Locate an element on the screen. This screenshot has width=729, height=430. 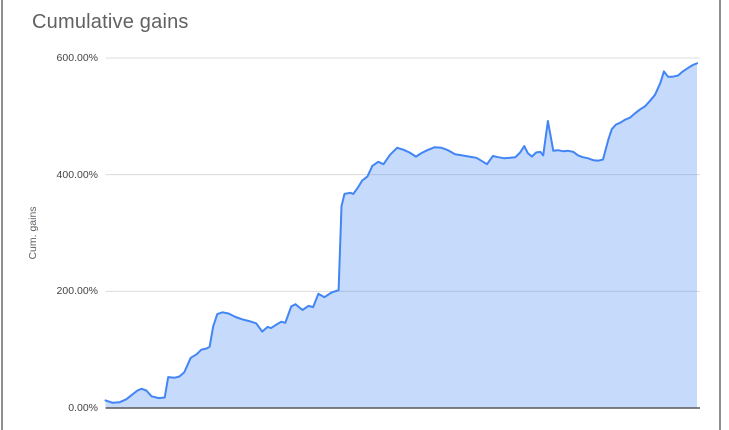
sheet-border-left is located at coordinates (2, 215).